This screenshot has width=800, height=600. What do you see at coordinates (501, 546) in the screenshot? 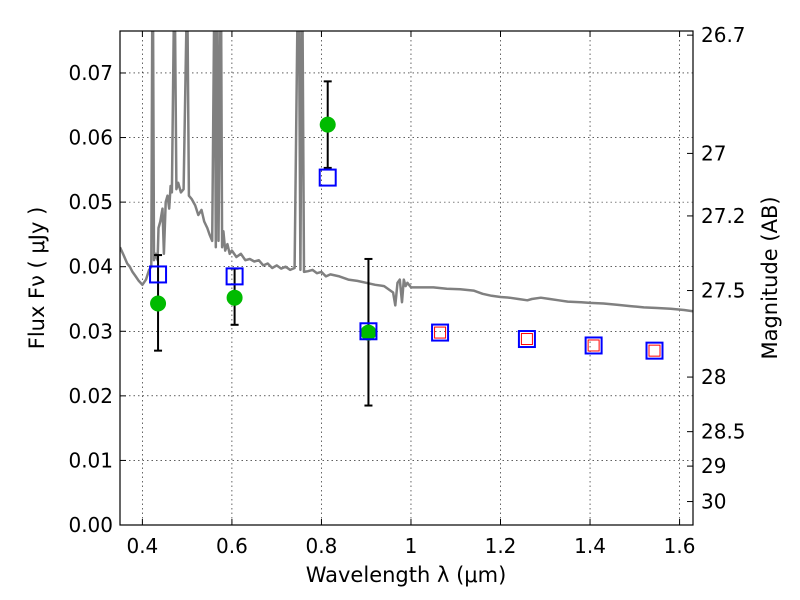
I see `x-tick-label: 1.2` at bounding box center [501, 546].